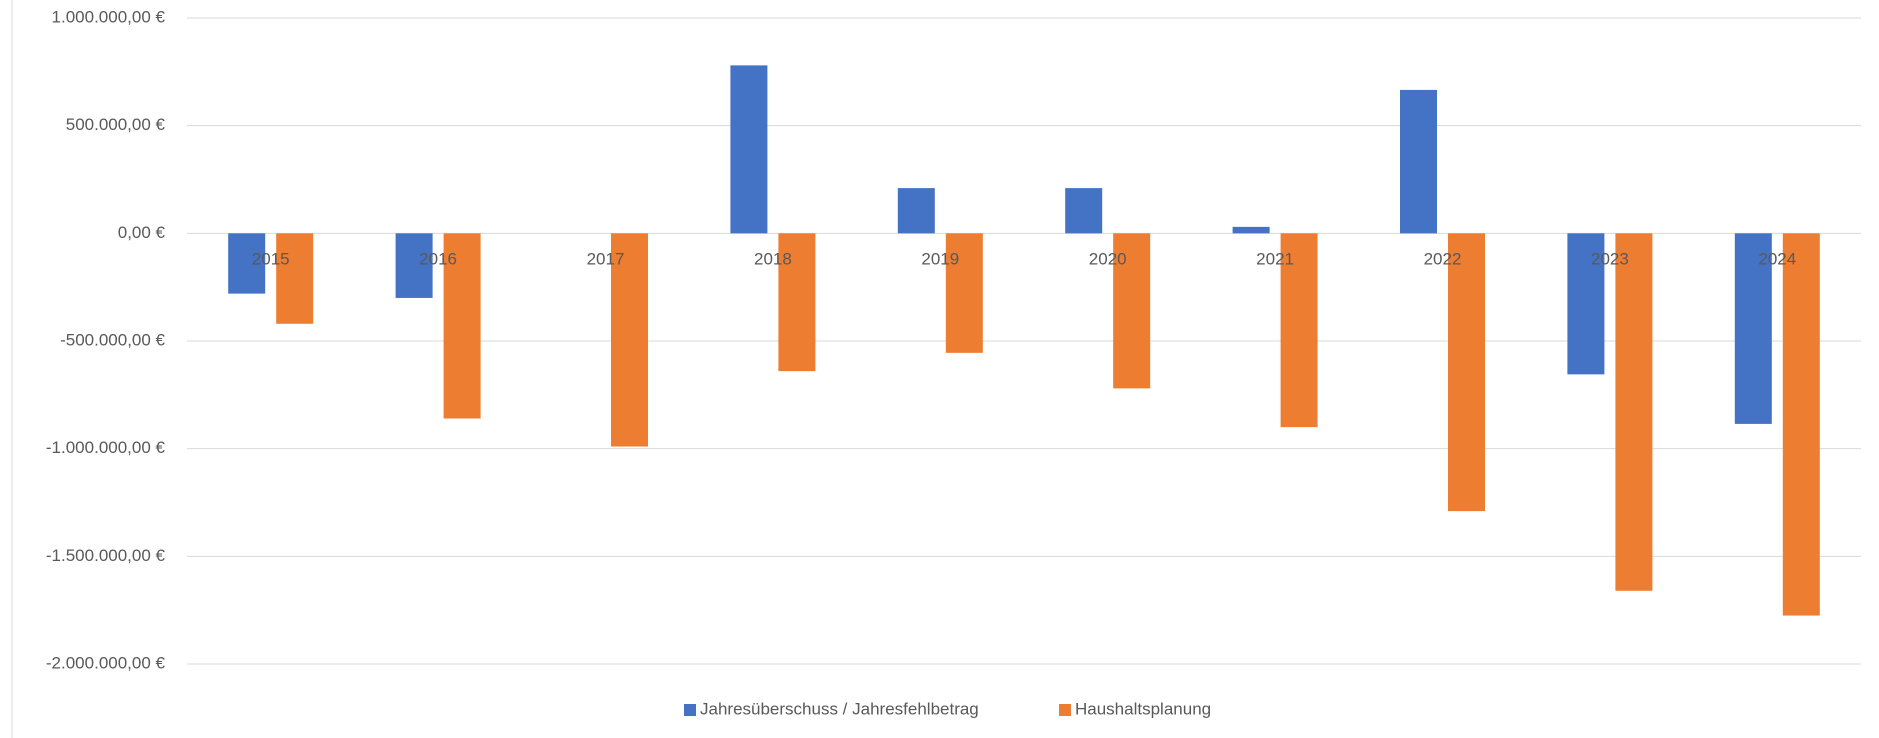 The image size is (1879, 738). Describe the element at coordinates (1443, 258) in the screenshot. I see `x-tick-label: 2022` at that location.